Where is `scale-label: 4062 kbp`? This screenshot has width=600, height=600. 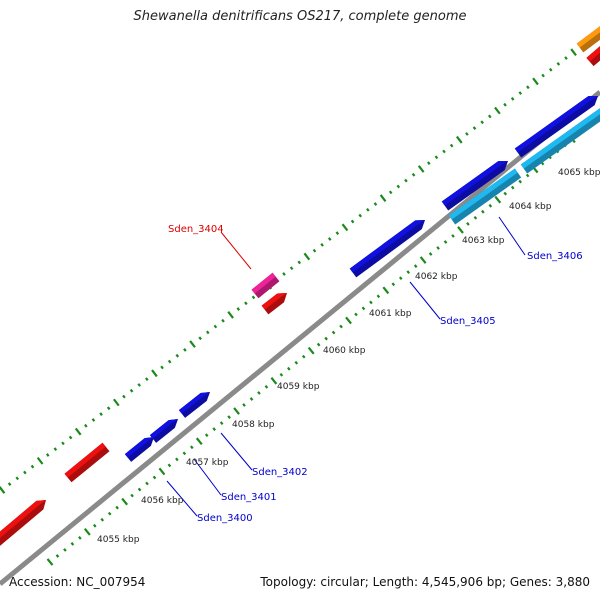
scale-label: 4062 kbp is located at coordinates (436, 277).